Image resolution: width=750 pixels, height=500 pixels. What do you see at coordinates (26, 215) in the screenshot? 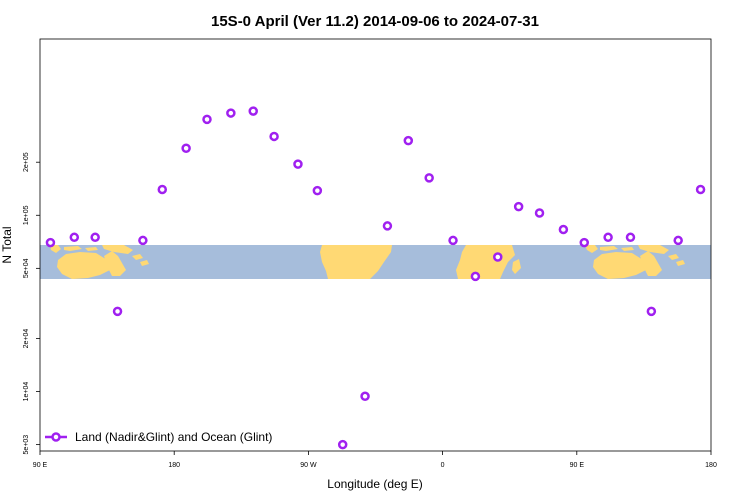
I see `y-tick-label: 1e+05` at bounding box center [26, 215].